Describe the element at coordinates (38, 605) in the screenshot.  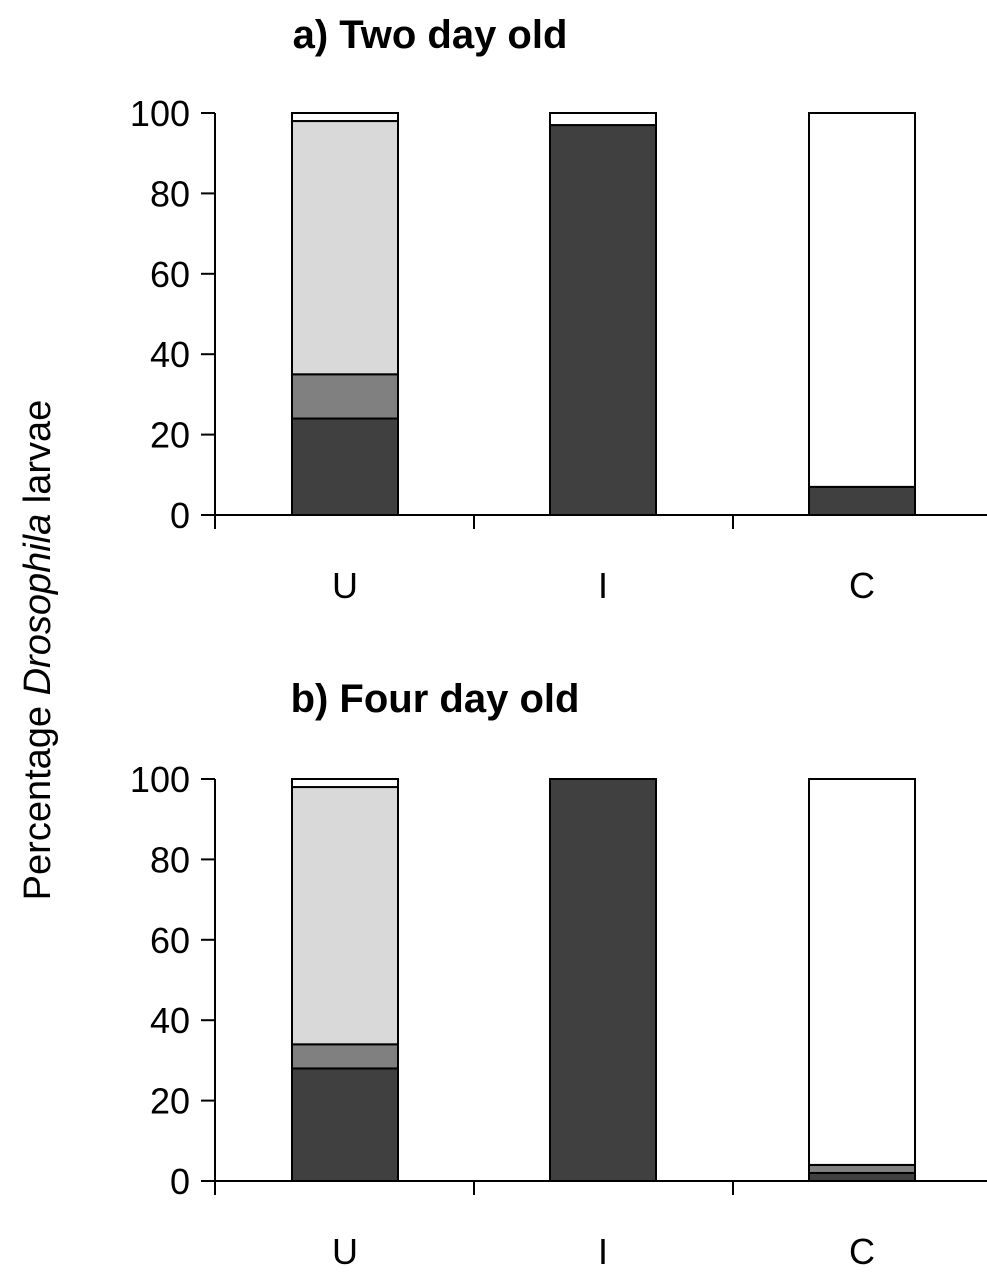
I see `y-axis-label-italic: Drosophila` at that location.